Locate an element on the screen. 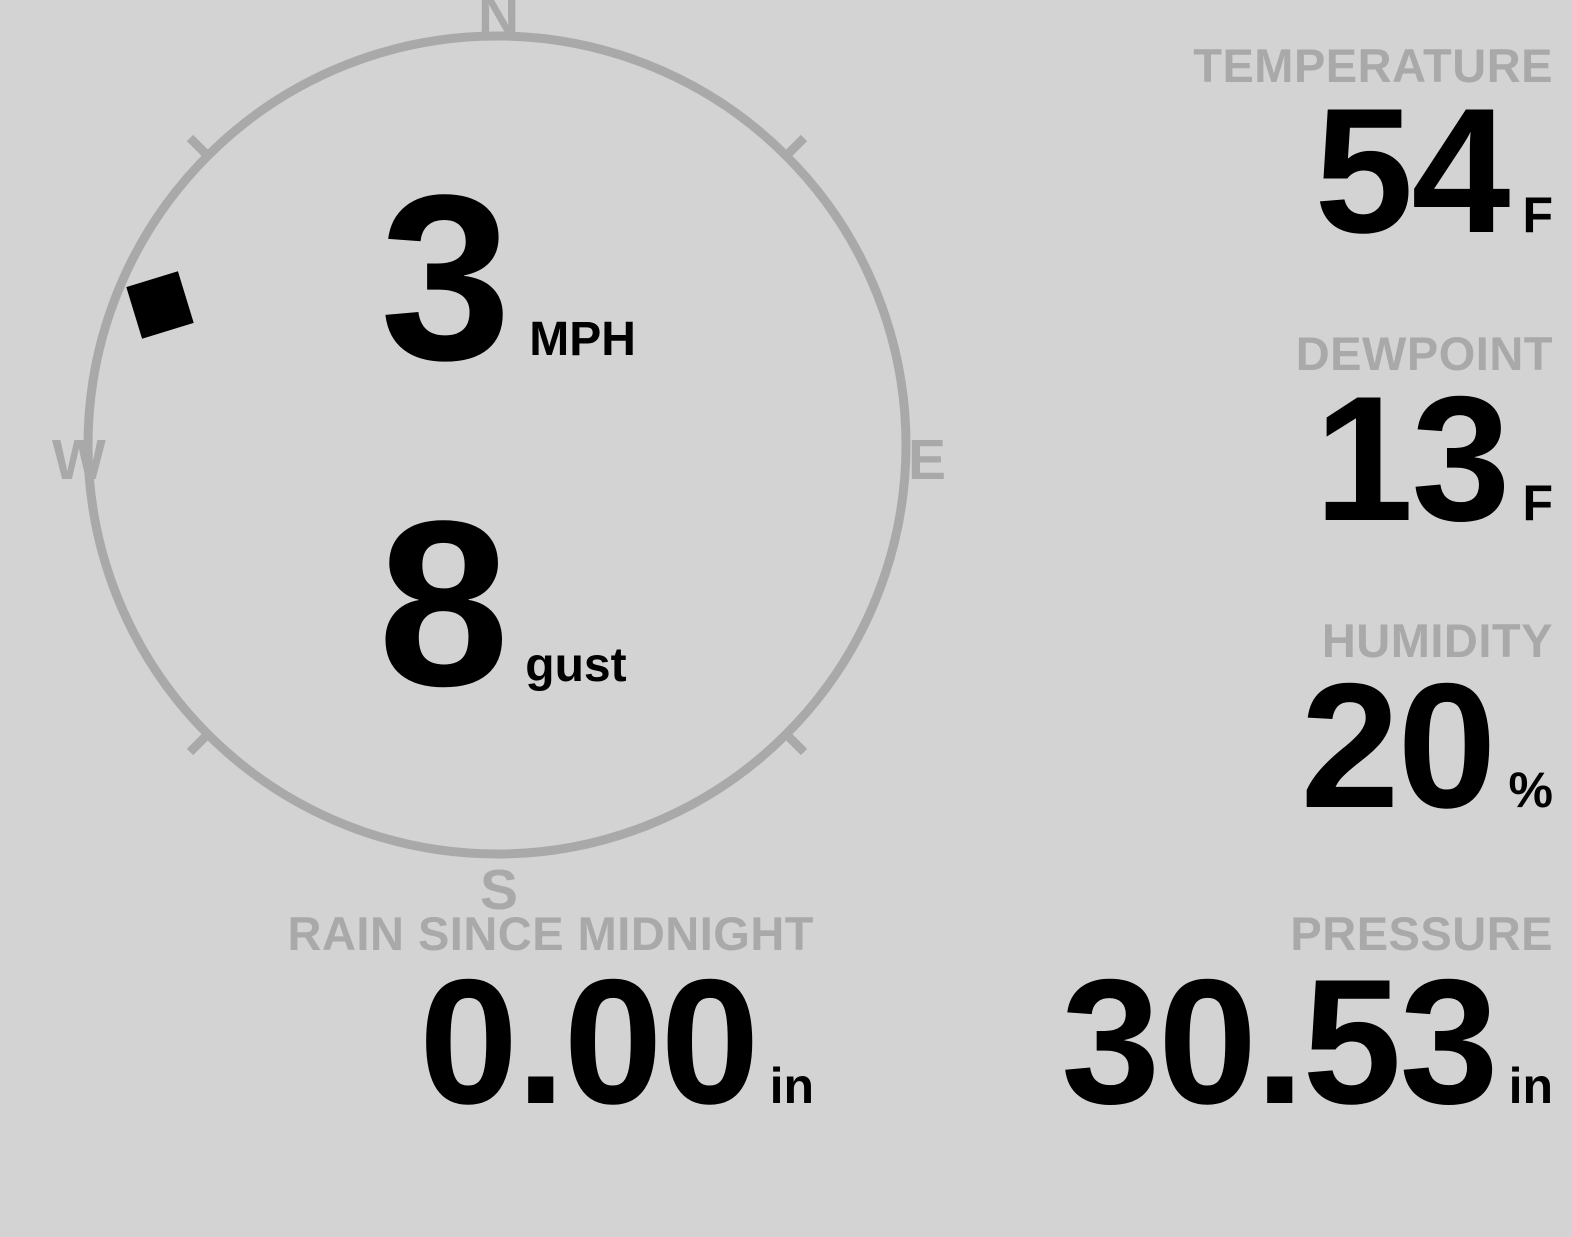 The width and height of the screenshot is (1571, 1237). stat-pressure-unit: in is located at coordinates (1530, 1086).